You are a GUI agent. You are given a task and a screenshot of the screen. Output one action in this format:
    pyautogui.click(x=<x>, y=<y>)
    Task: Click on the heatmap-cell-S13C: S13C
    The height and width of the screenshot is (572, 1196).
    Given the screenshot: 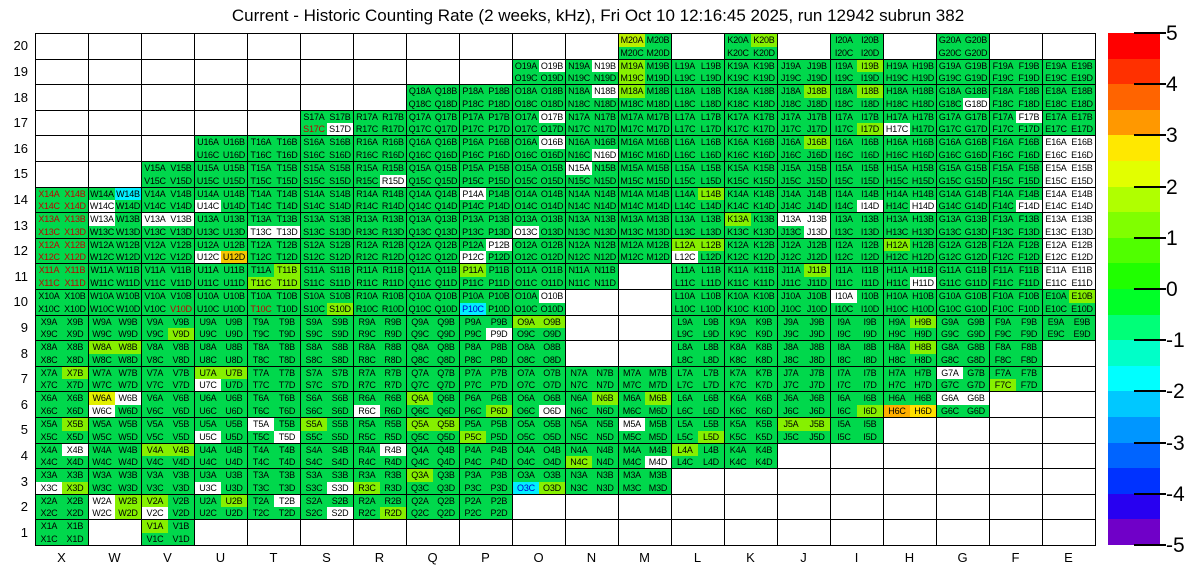 What is the action you would take?
    pyautogui.click(x=314, y=231)
    